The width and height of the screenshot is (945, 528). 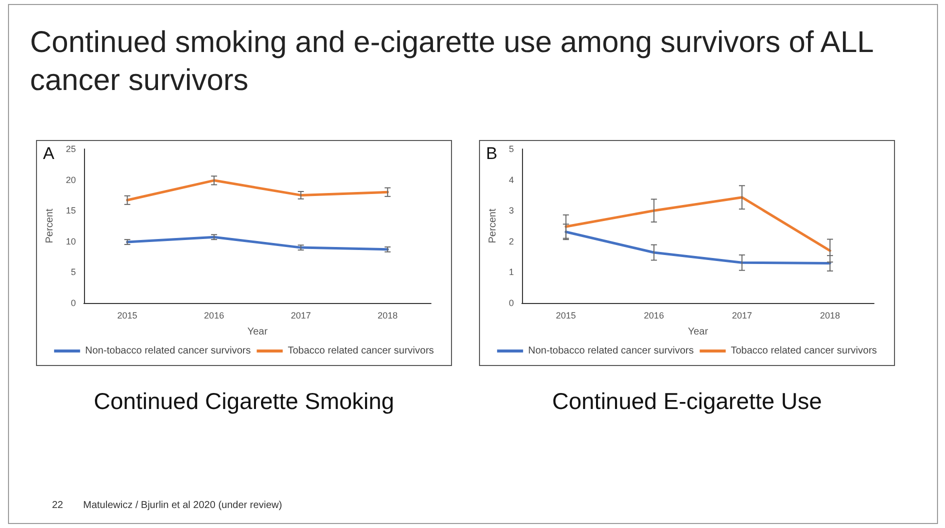 I want to click on chart-title: Continued smoking and e-cigarette use among survivors of ALL cancer survivors, so click(x=452, y=62).